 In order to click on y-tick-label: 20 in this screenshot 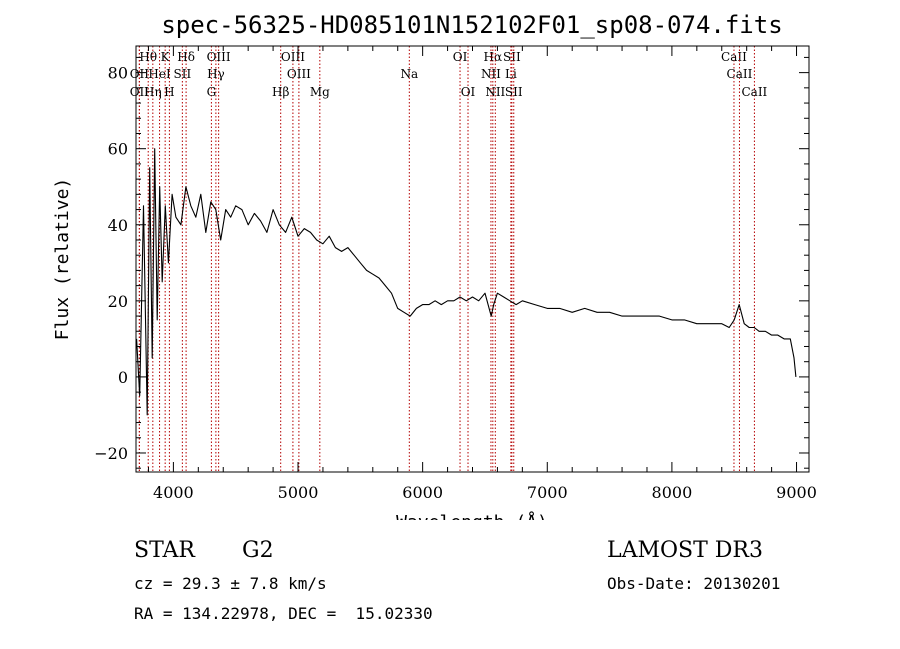, I will do `click(118, 301)`.